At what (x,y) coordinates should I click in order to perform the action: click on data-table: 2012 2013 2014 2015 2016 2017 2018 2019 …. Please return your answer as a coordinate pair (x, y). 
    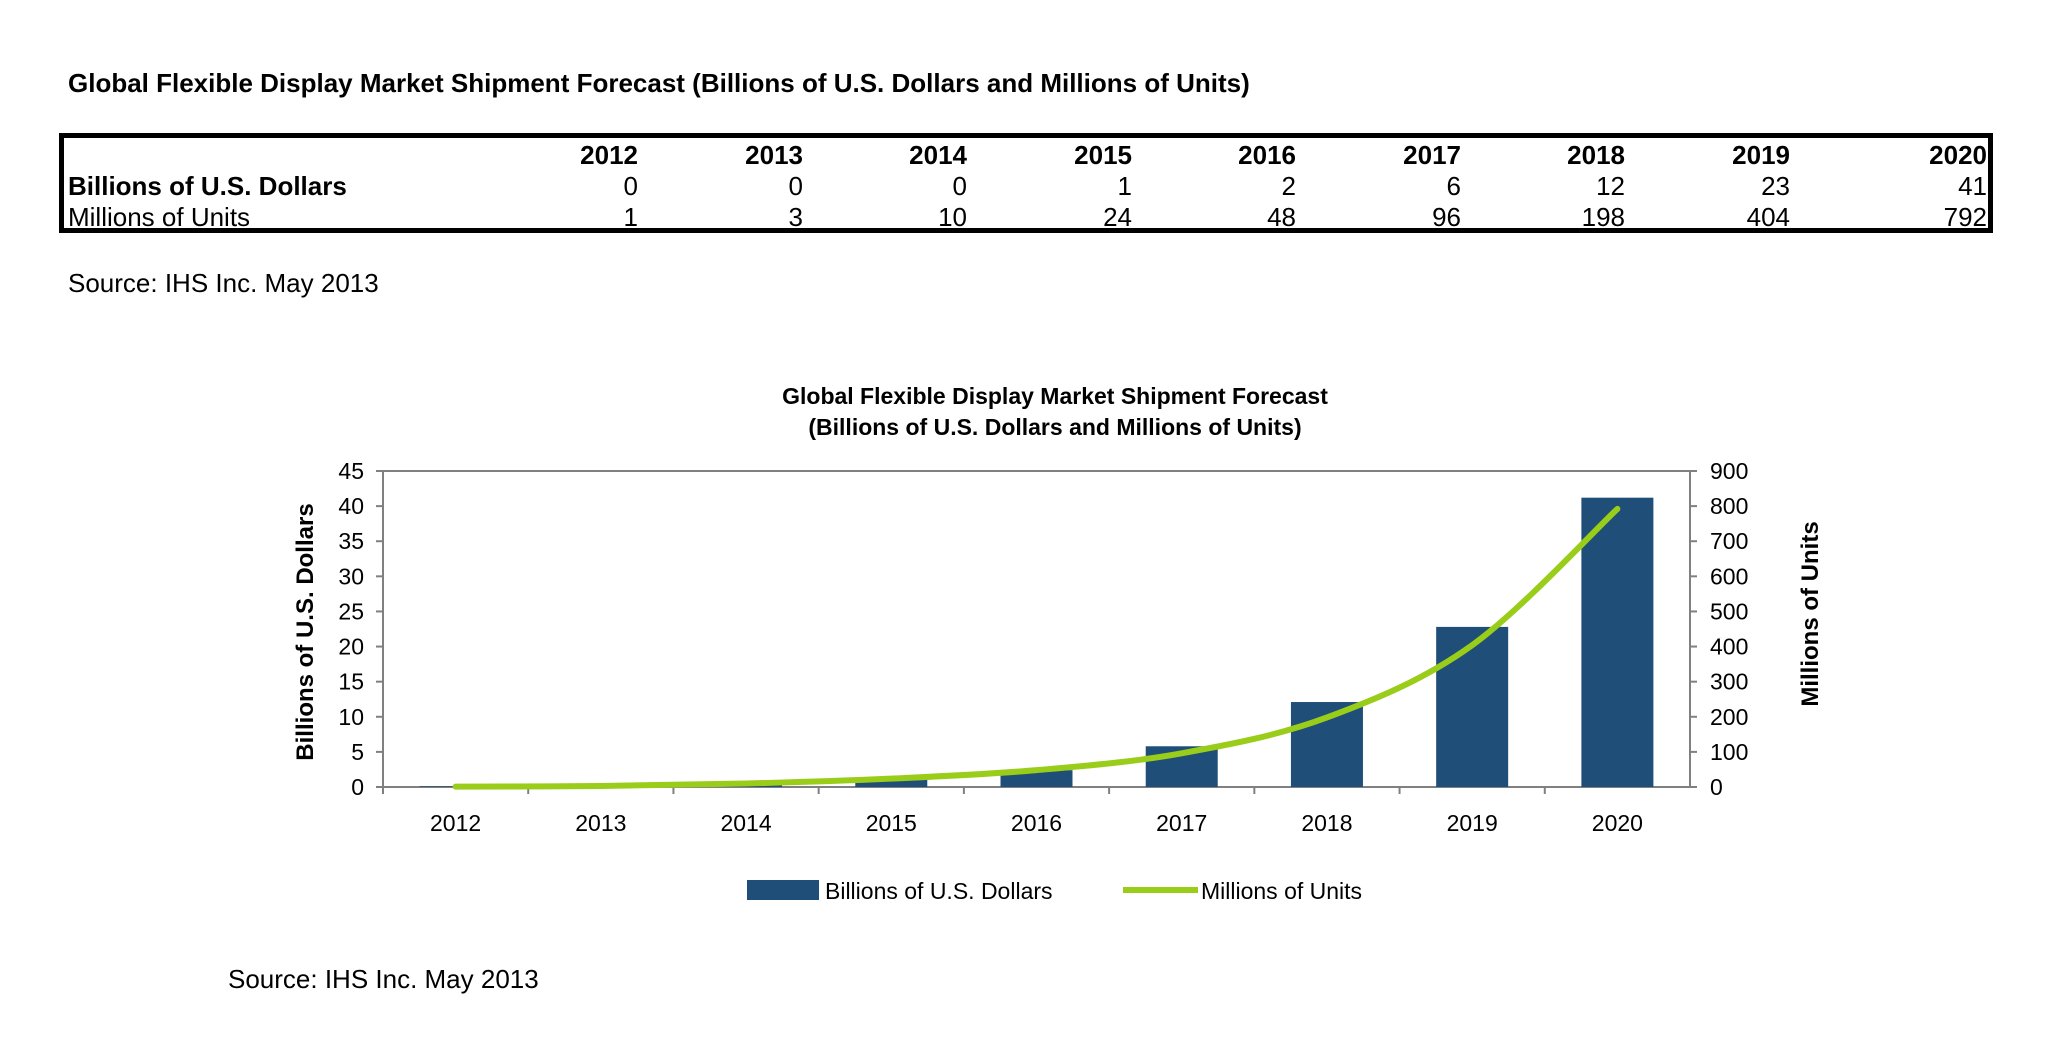
    Looking at the image, I should click on (1027, 186).